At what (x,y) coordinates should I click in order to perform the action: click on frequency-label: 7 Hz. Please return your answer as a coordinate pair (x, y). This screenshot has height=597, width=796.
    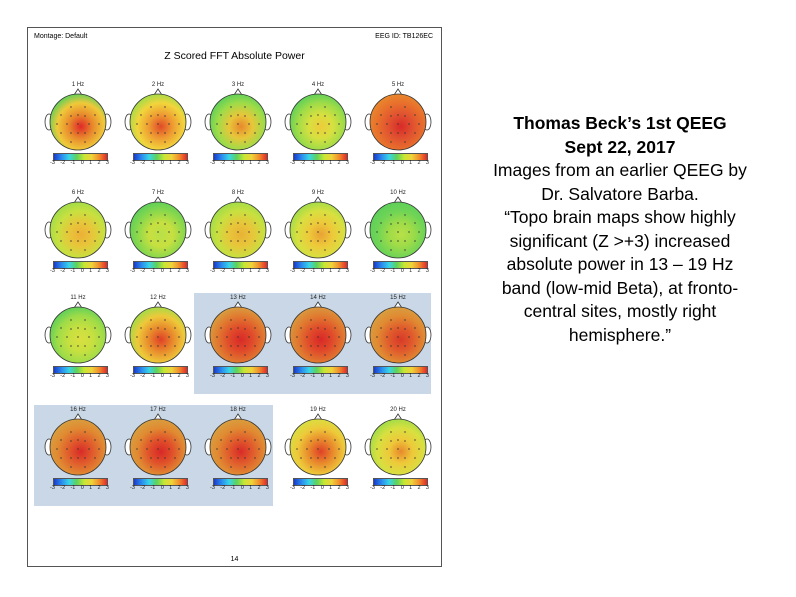
    Looking at the image, I should click on (158, 193).